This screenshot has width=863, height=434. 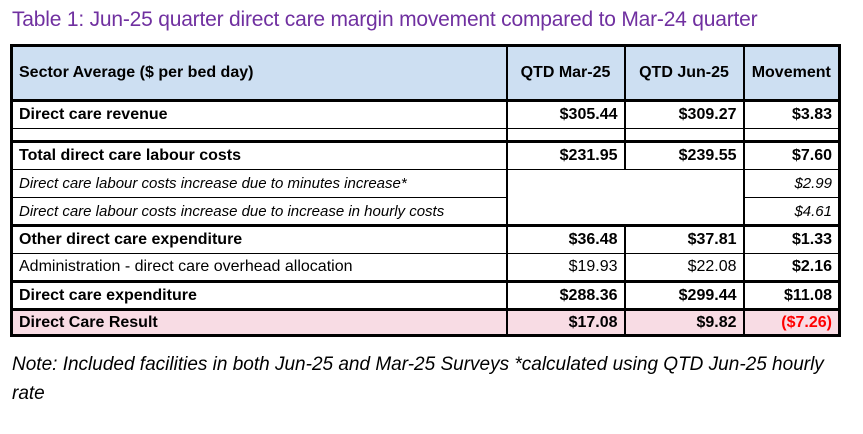 I want to click on row-direct-care-result: Direct Care Result $17.08 $9.82 ($7.26), so click(x=425, y=323).